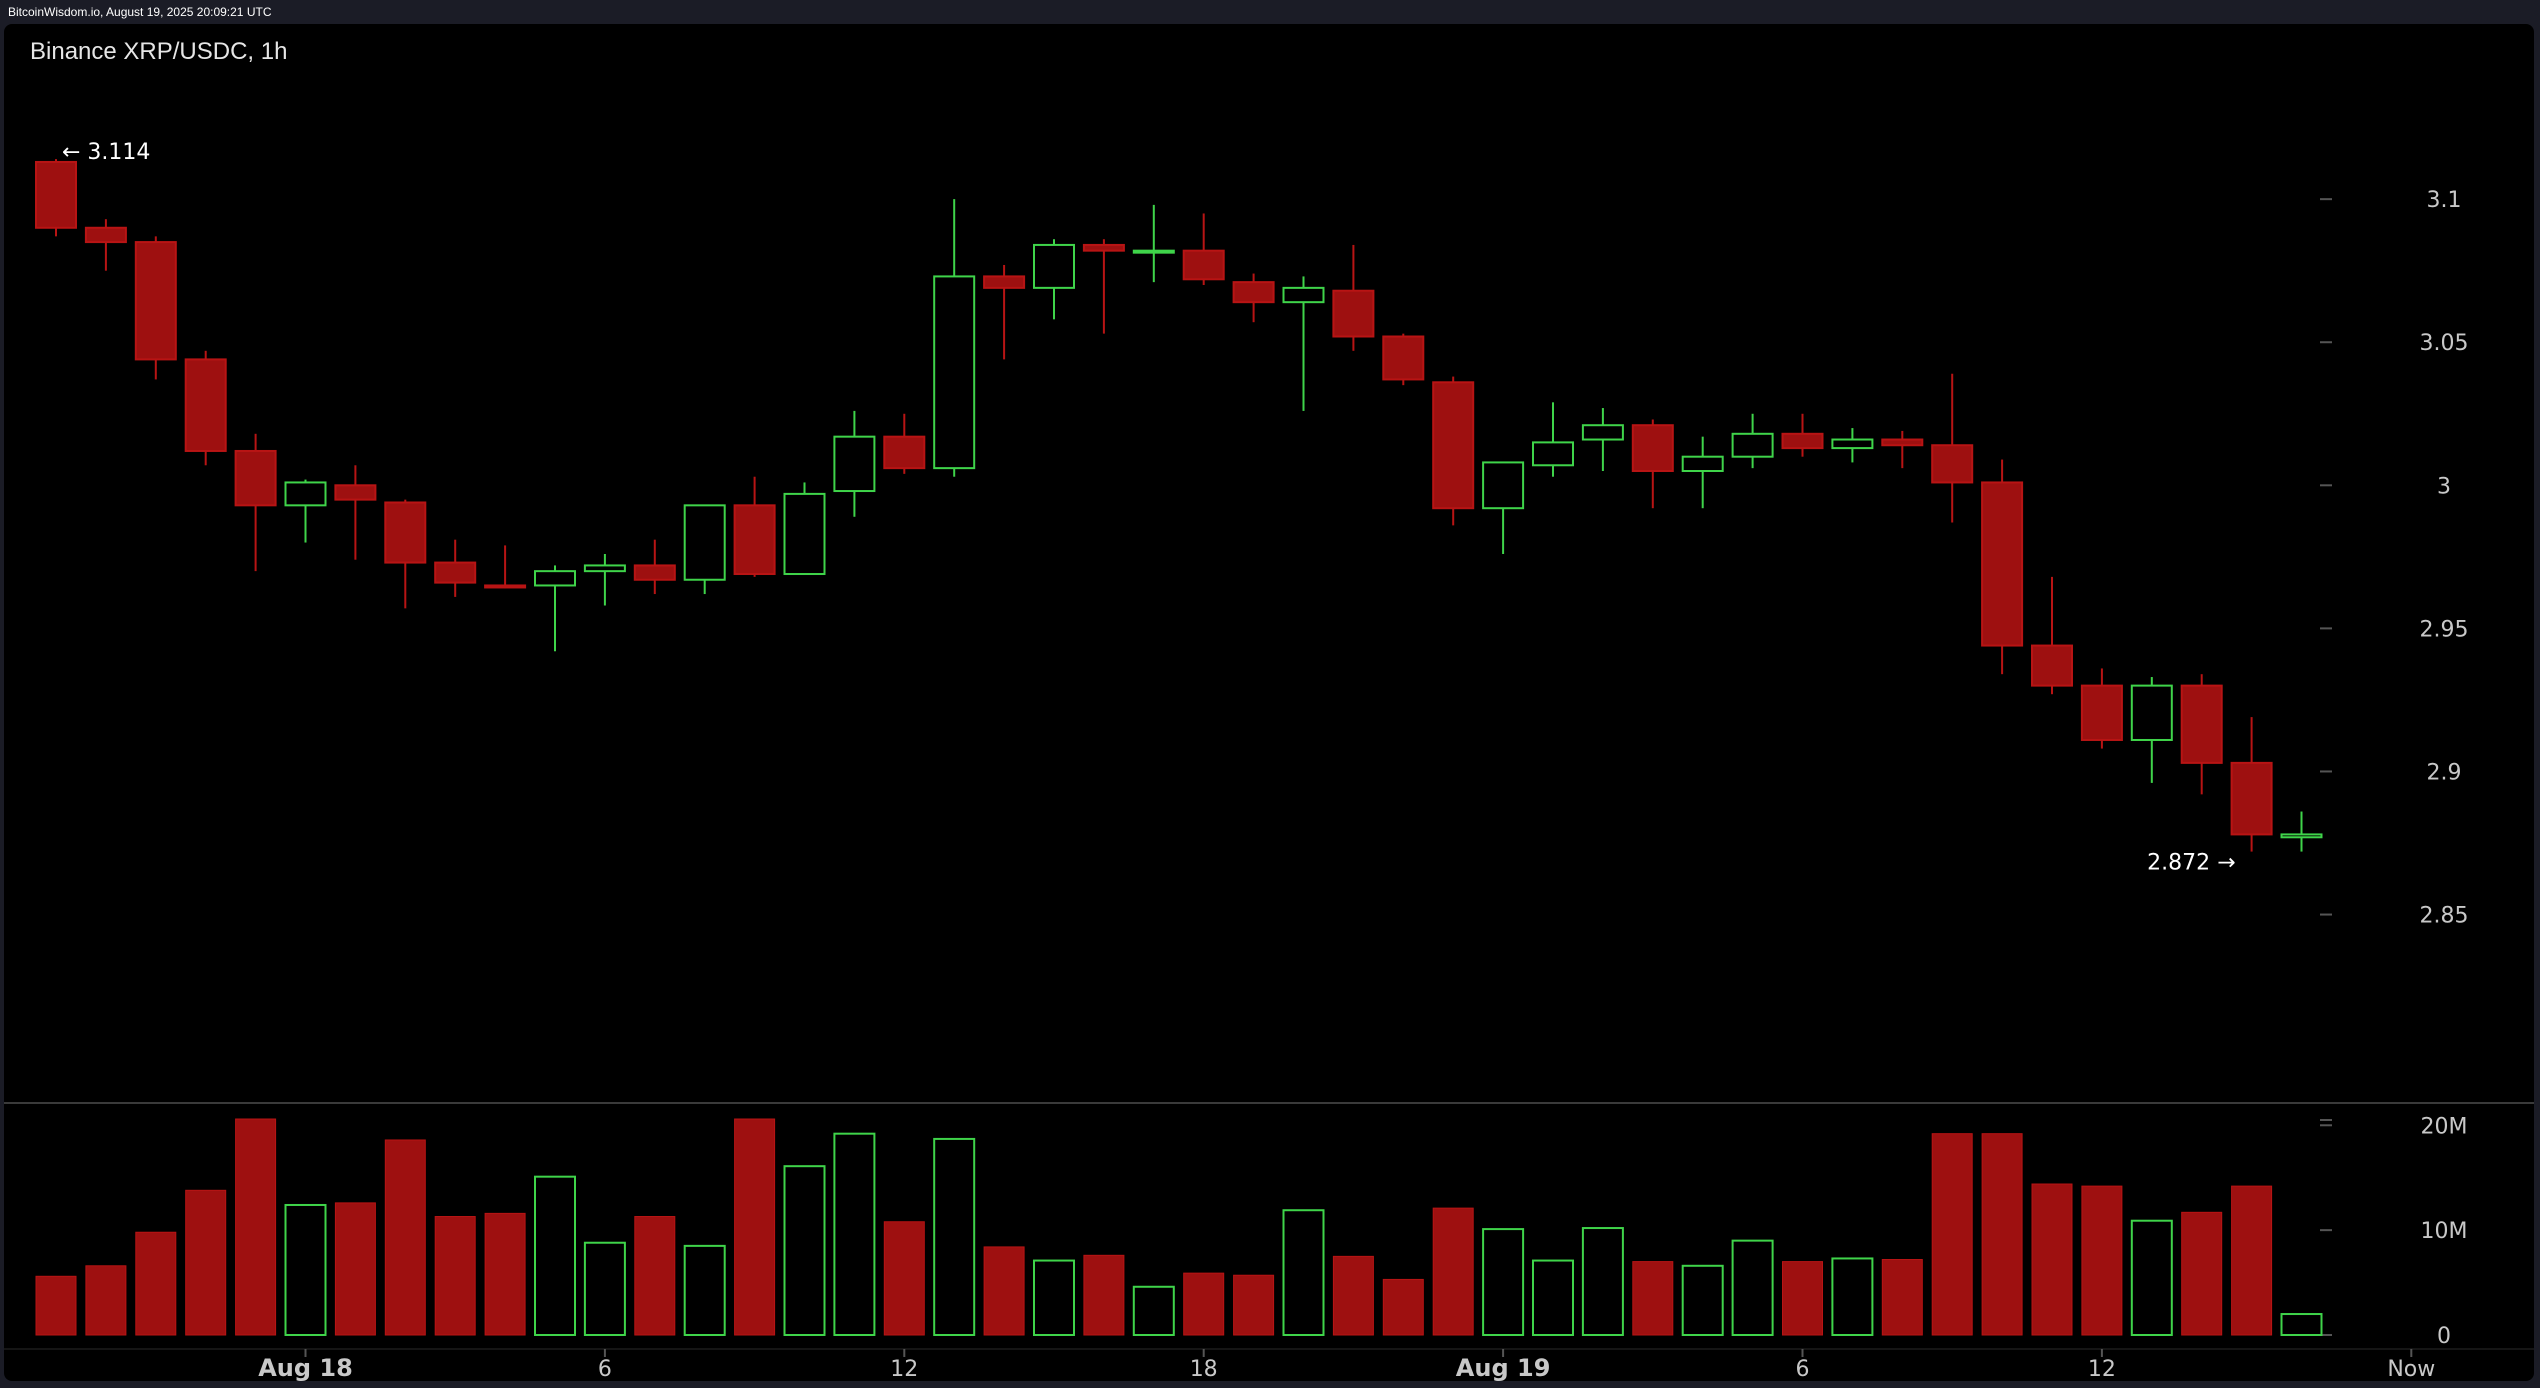 This screenshot has height=1388, width=2540. What do you see at coordinates (1503, 1367) in the screenshot?
I see `time-tick-label: Aug 19` at bounding box center [1503, 1367].